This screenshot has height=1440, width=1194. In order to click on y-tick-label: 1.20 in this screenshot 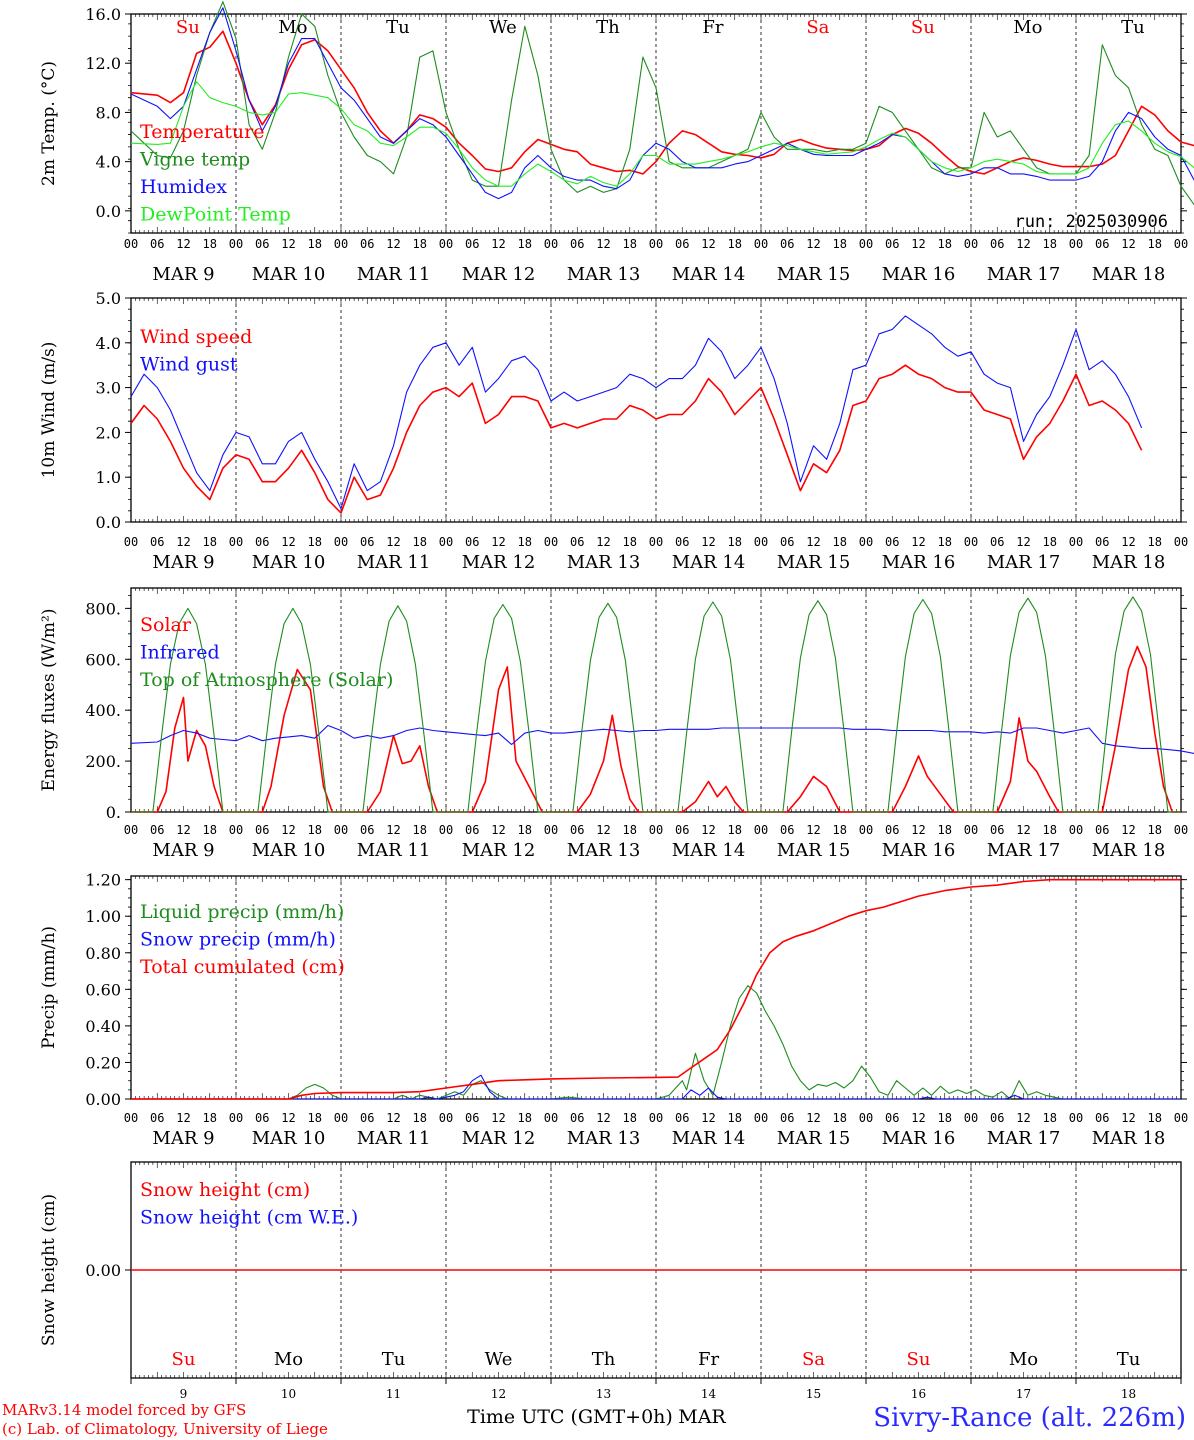, I will do `click(103, 880)`.